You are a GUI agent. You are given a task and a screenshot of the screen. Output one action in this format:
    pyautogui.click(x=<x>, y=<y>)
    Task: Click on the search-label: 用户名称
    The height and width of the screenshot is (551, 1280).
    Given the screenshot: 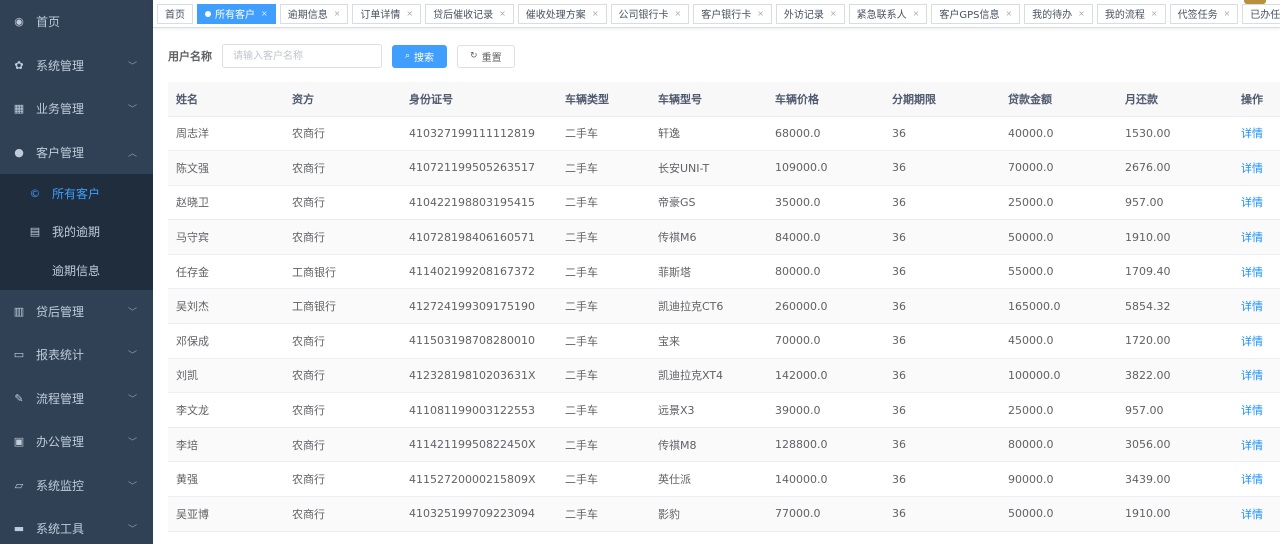 What is the action you would take?
    pyautogui.click(x=190, y=56)
    